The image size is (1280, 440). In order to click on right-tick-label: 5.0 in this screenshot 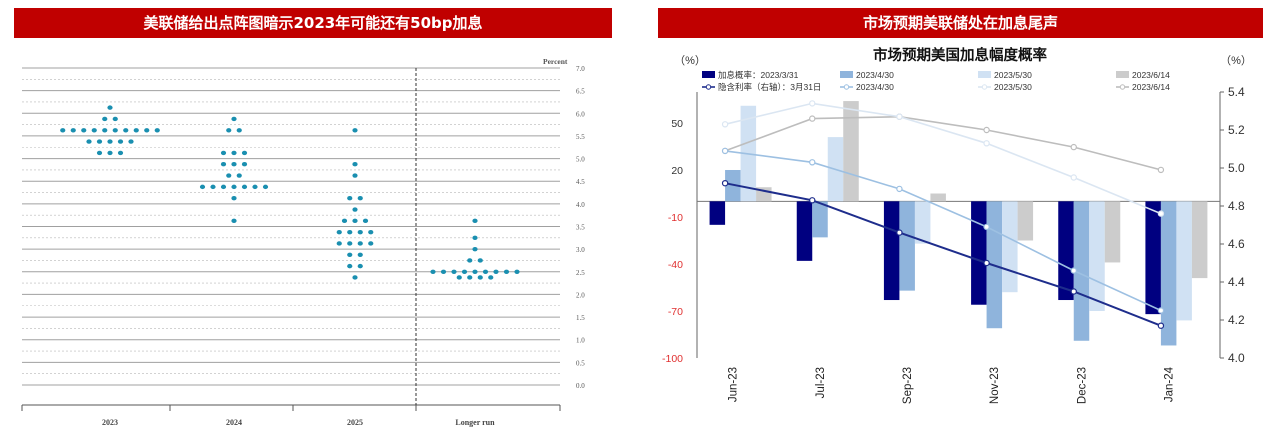, I will do `click(1236, 168)`.